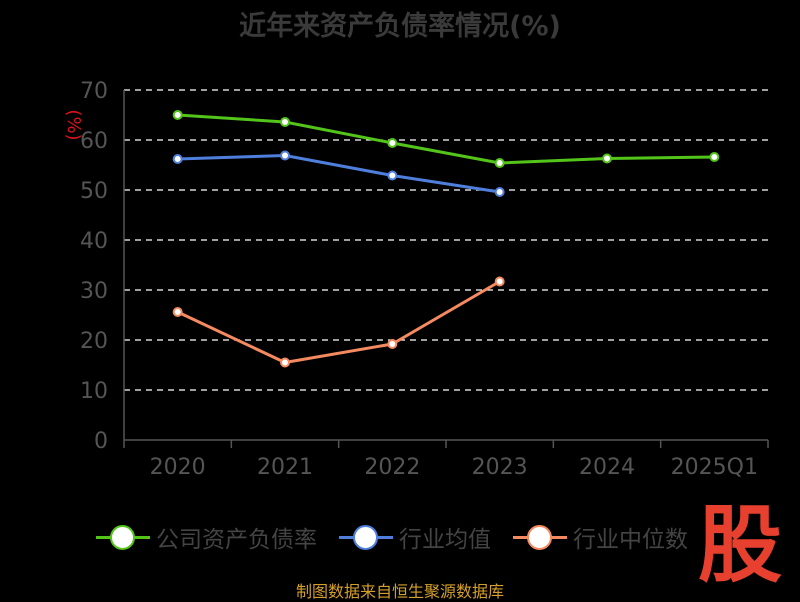  What do you see at coordinates (178, 467) in the screenshot?
I see `x-tick-label: 2020` at bounding box center [178, 467].